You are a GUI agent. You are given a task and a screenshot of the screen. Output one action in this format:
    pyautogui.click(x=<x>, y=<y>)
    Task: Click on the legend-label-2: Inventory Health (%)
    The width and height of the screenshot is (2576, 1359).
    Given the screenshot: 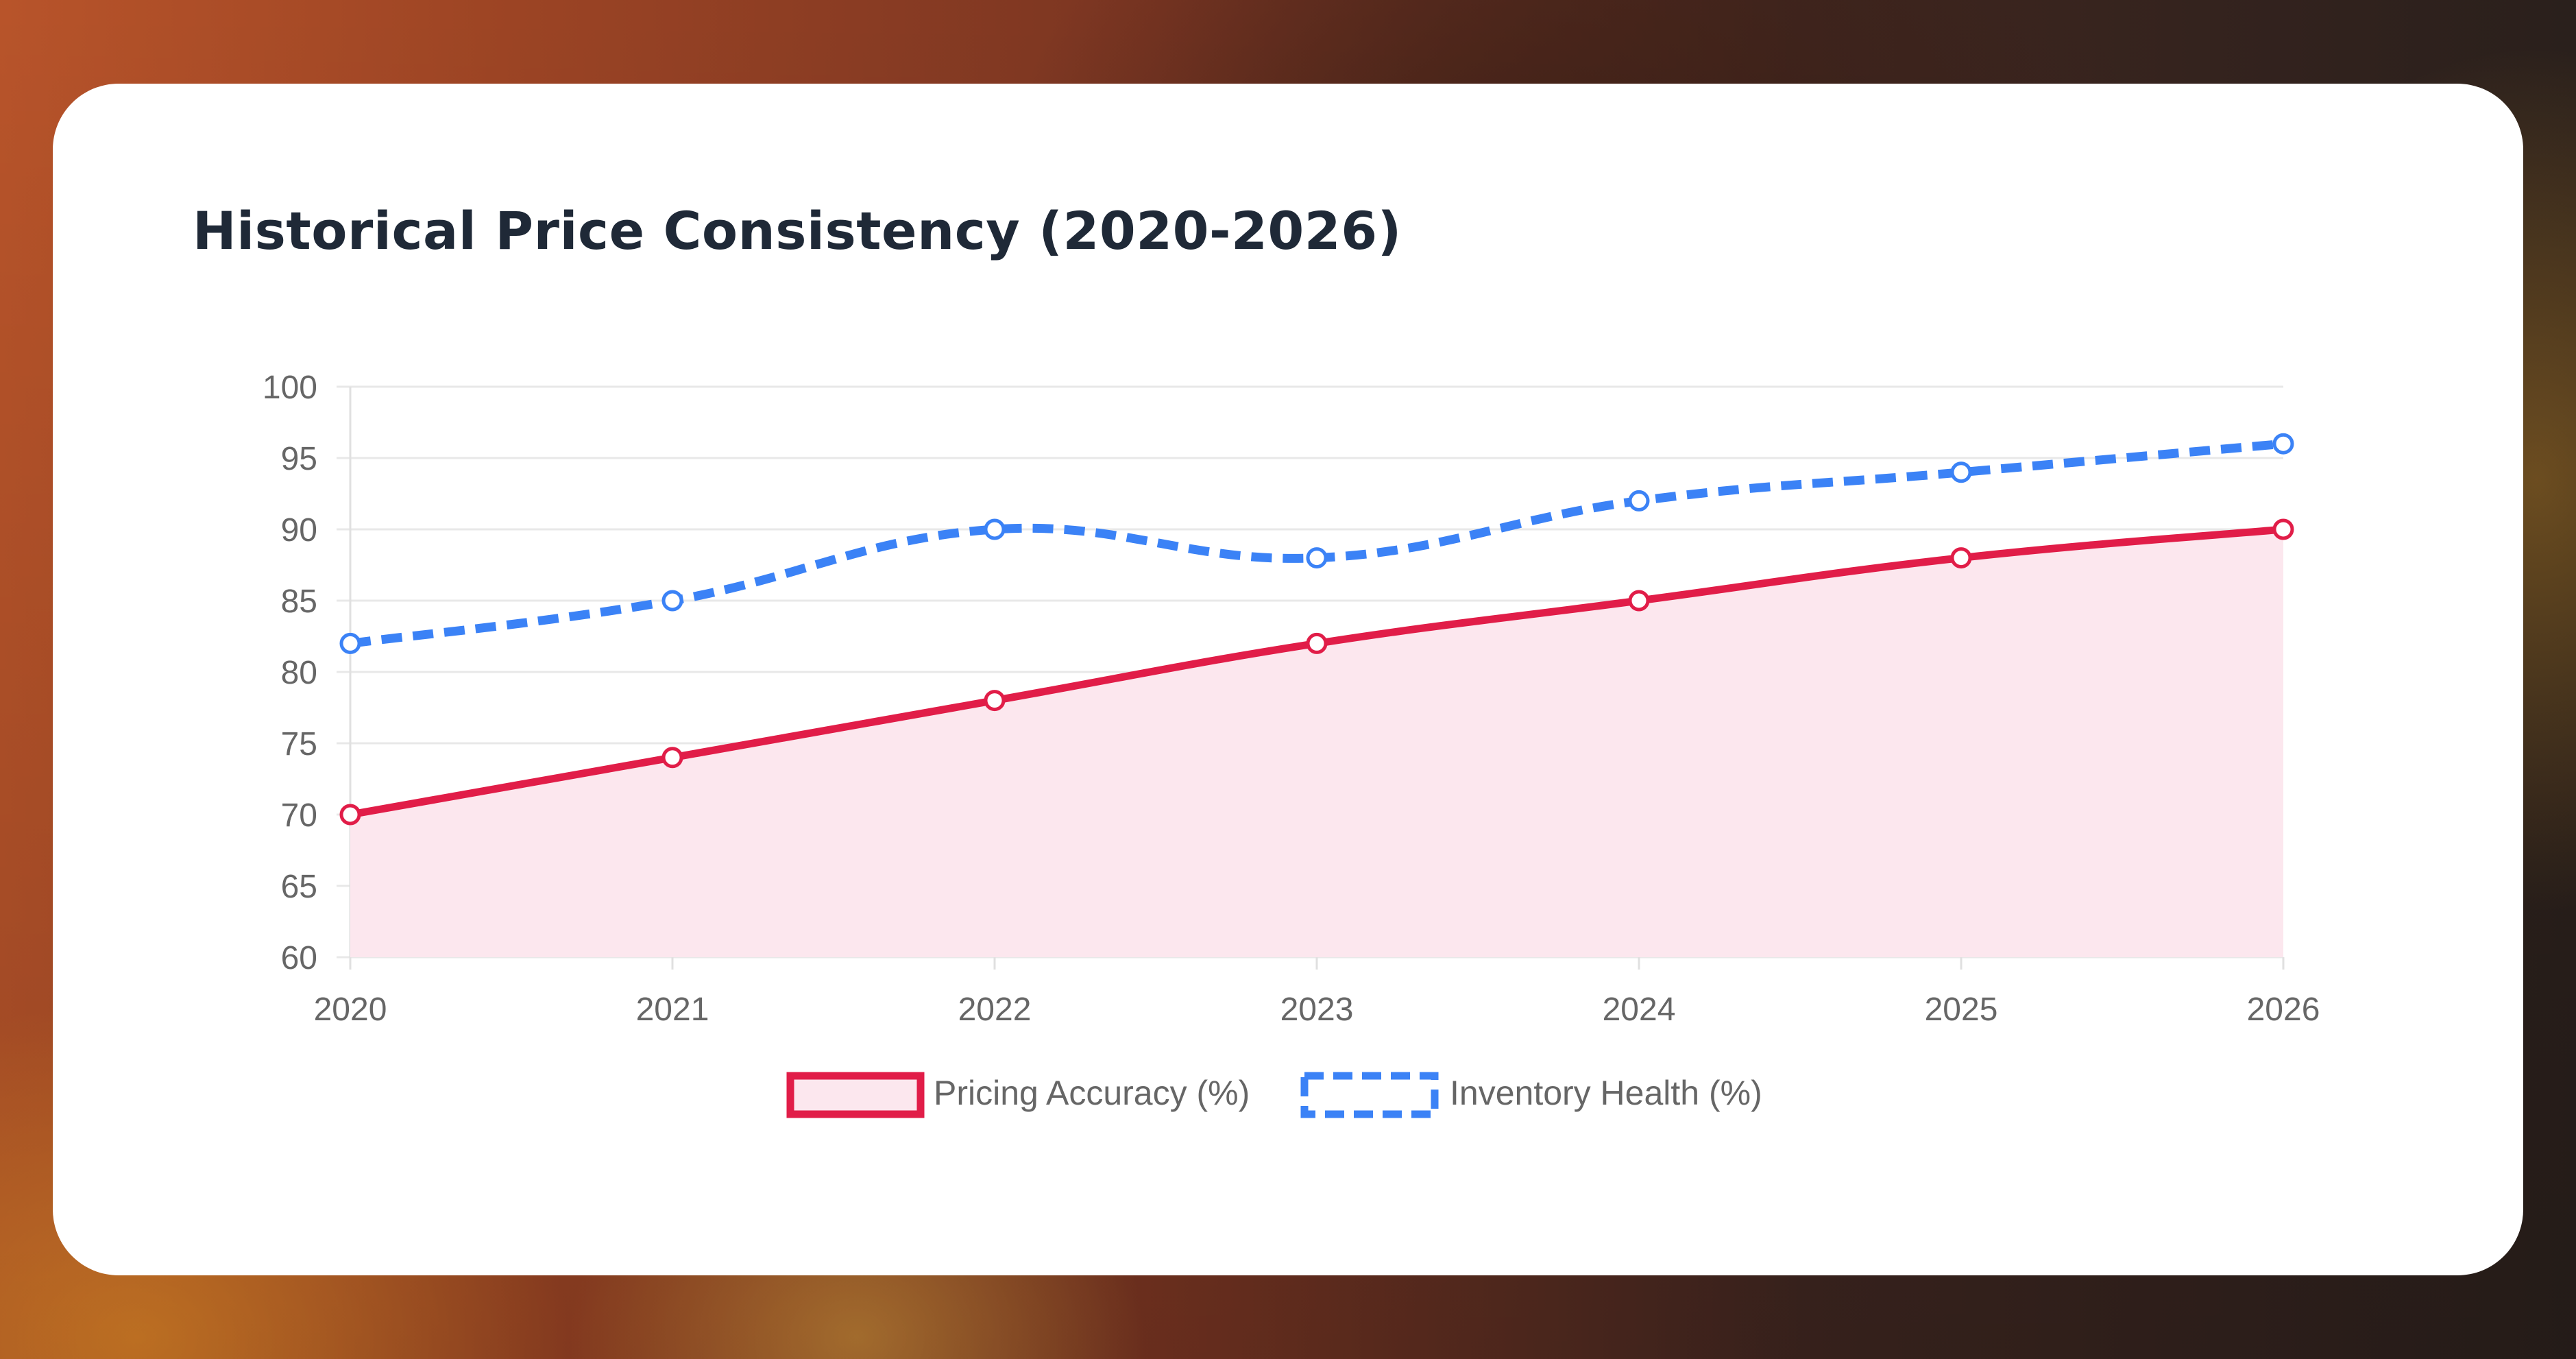 What is the action you would take?
    pyautogui.click(x=1606, y=1093)
    